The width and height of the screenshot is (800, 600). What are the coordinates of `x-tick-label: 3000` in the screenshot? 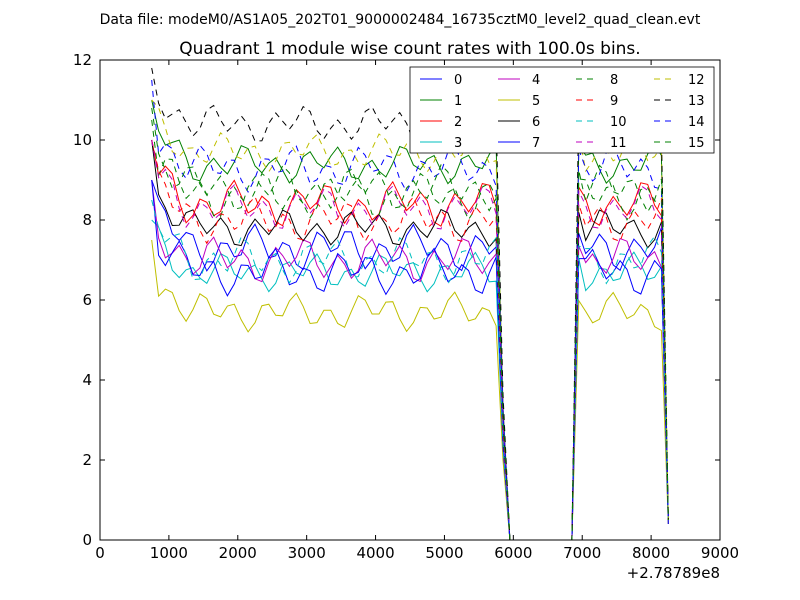 It's located at (307, 553).